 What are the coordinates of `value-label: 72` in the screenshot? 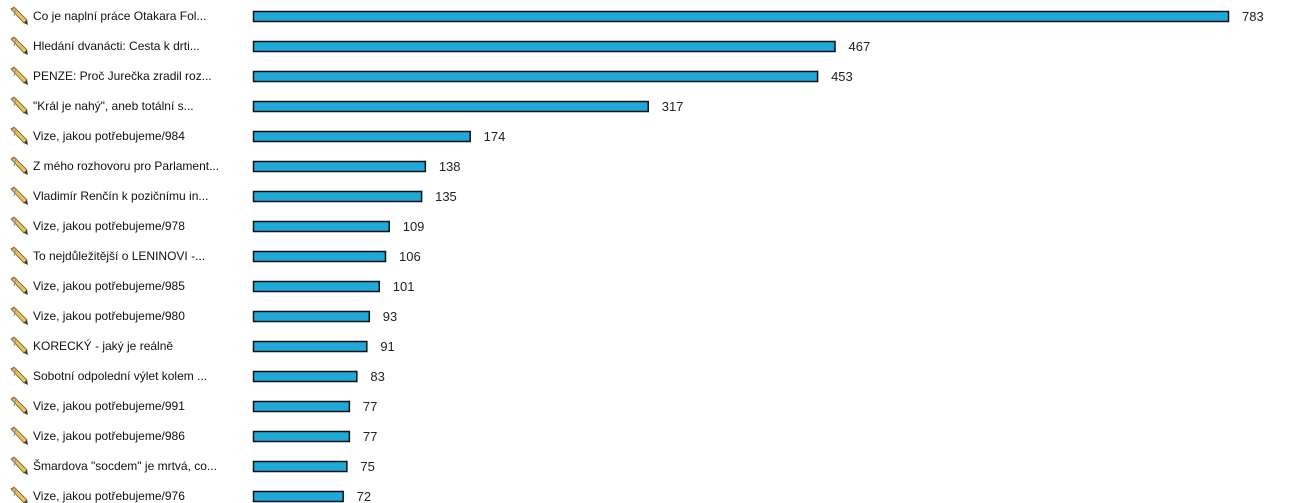 It's located at (364, 496).